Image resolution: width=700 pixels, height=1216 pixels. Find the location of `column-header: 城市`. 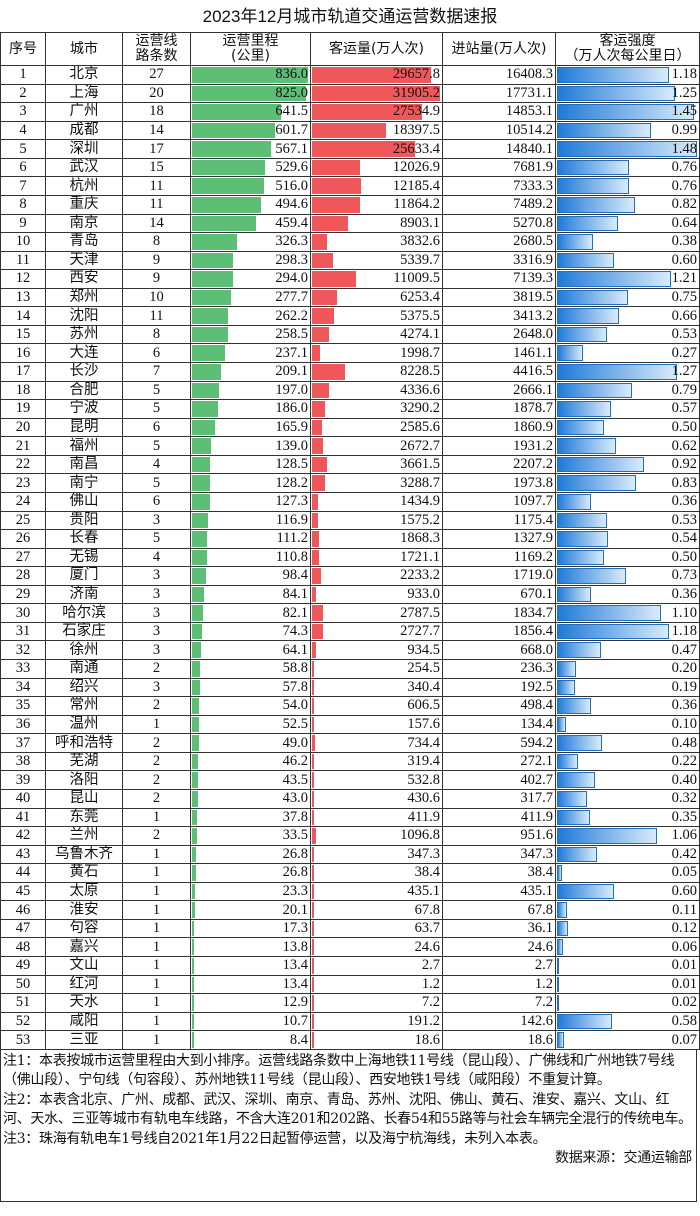

column-header: 城市 is located at coordinates (84, 49).